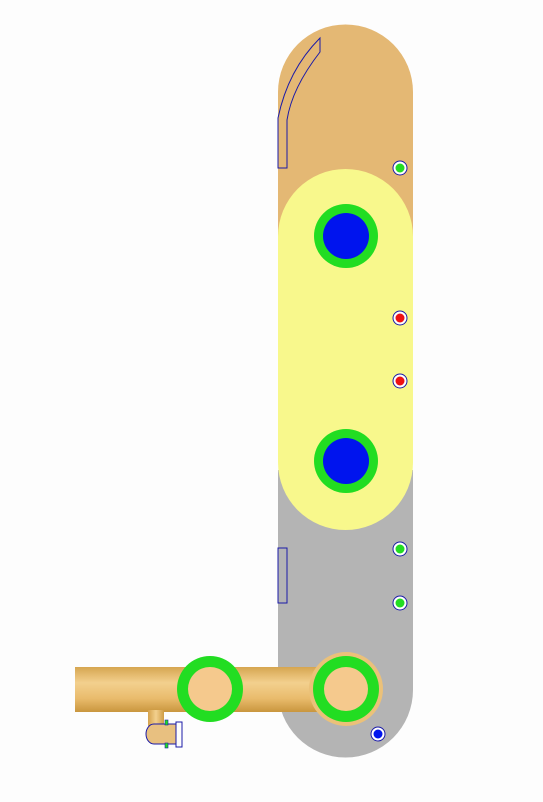  What do you see at coordinates (166, 722) in the screenshot?
I see `fitting-clip-top` at bounding box center [166, 722].